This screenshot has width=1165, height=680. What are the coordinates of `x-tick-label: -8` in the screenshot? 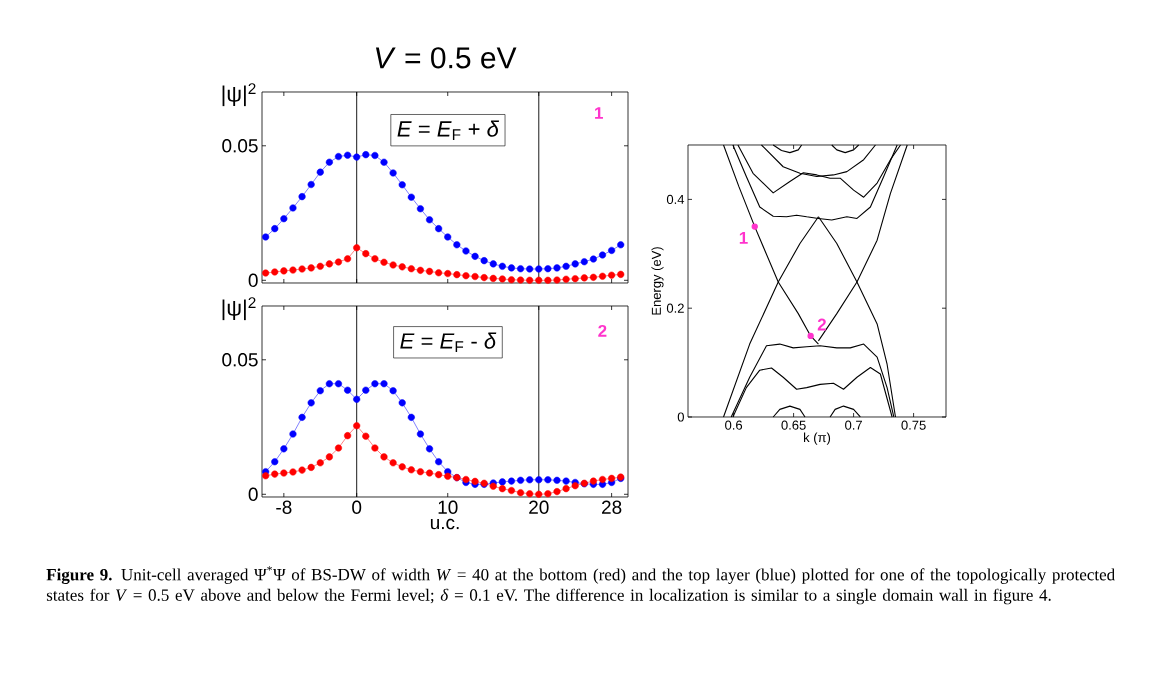 It's located at (284, 507).